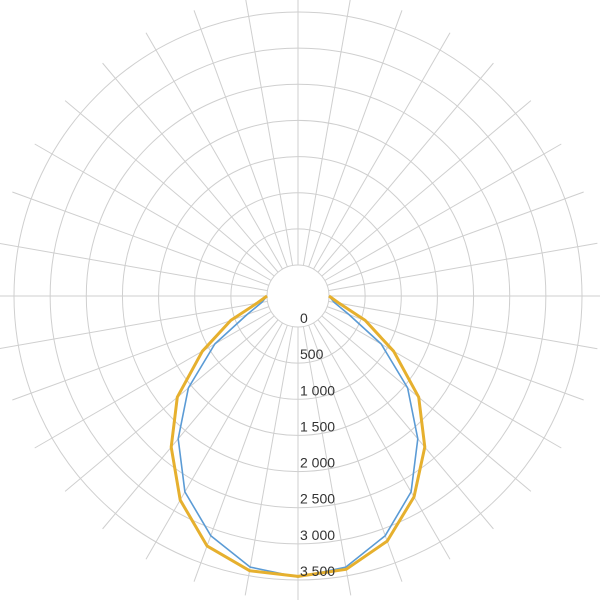 This screenshot has height=600, width=600. What do you see at coordinates (317, 444) in the screenshot?
I see `radial-tick-labels: 0 500 1 000 1 500 2 000 2 500 3 000 3 500` at bounding box center [317, 444].